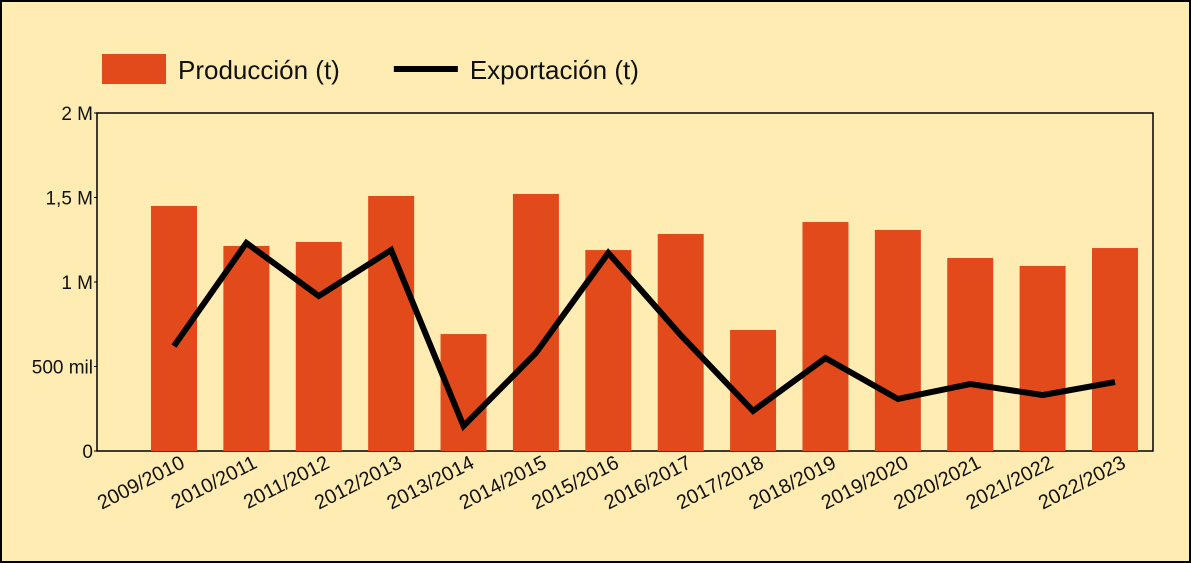 The height and width of the screenshot is (563, 1191). What do you see at coordinates (62, 368) in the screenshot?
I see `y-tick-label: 500 mil` at bounding box center [62, 368].